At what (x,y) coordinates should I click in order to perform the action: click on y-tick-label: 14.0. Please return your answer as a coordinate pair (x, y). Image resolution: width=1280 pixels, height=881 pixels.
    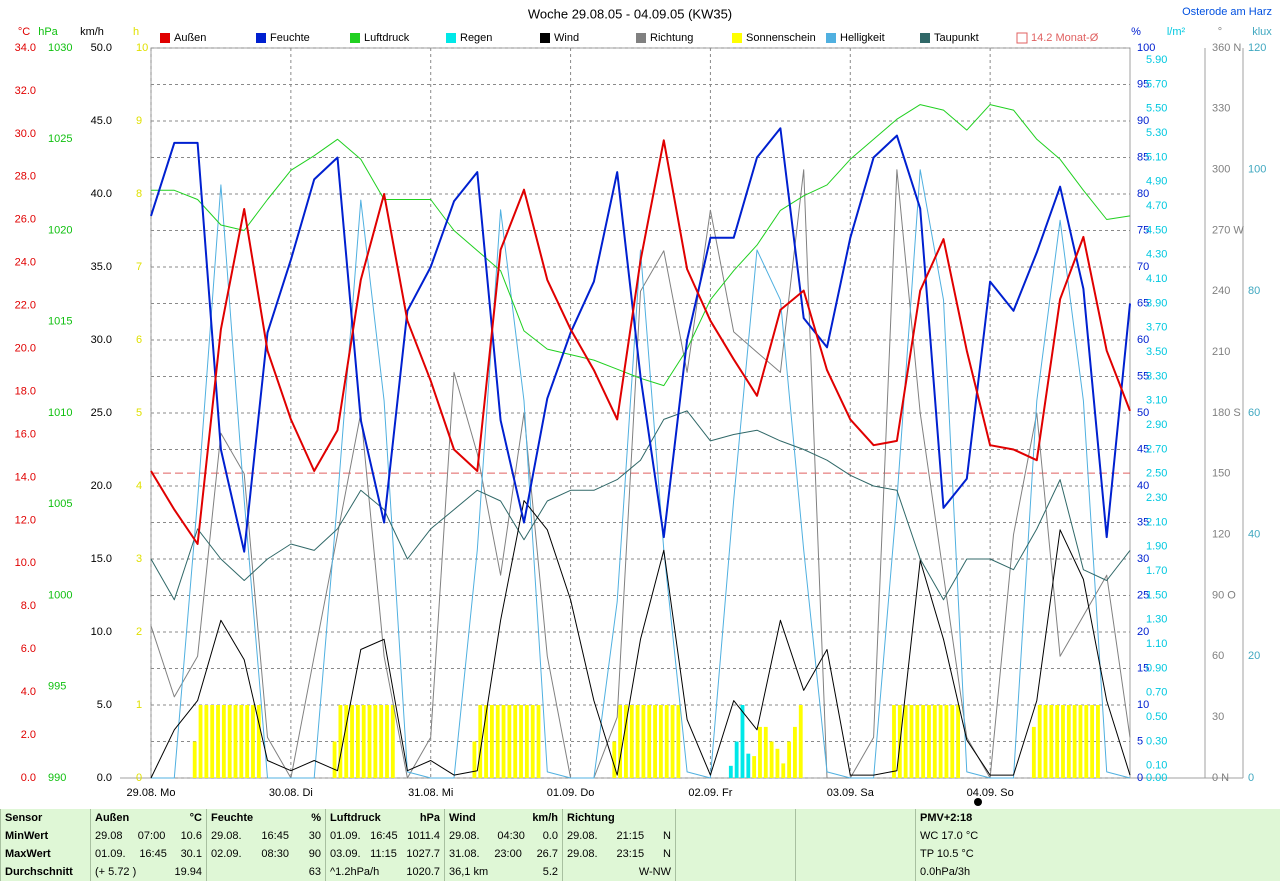
    Looking at the image, I should click on (25, 477).